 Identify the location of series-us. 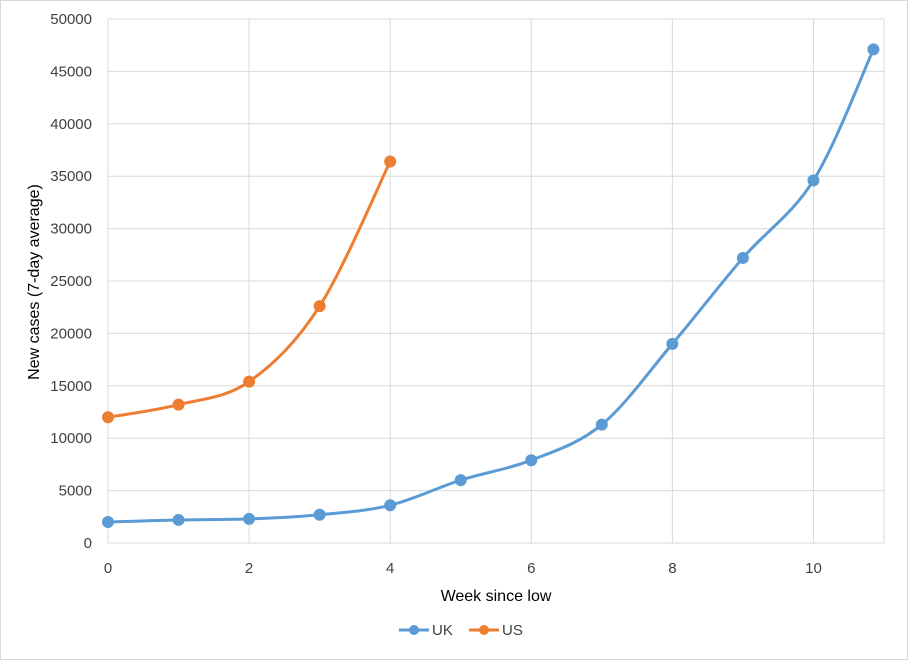
(249, 289).